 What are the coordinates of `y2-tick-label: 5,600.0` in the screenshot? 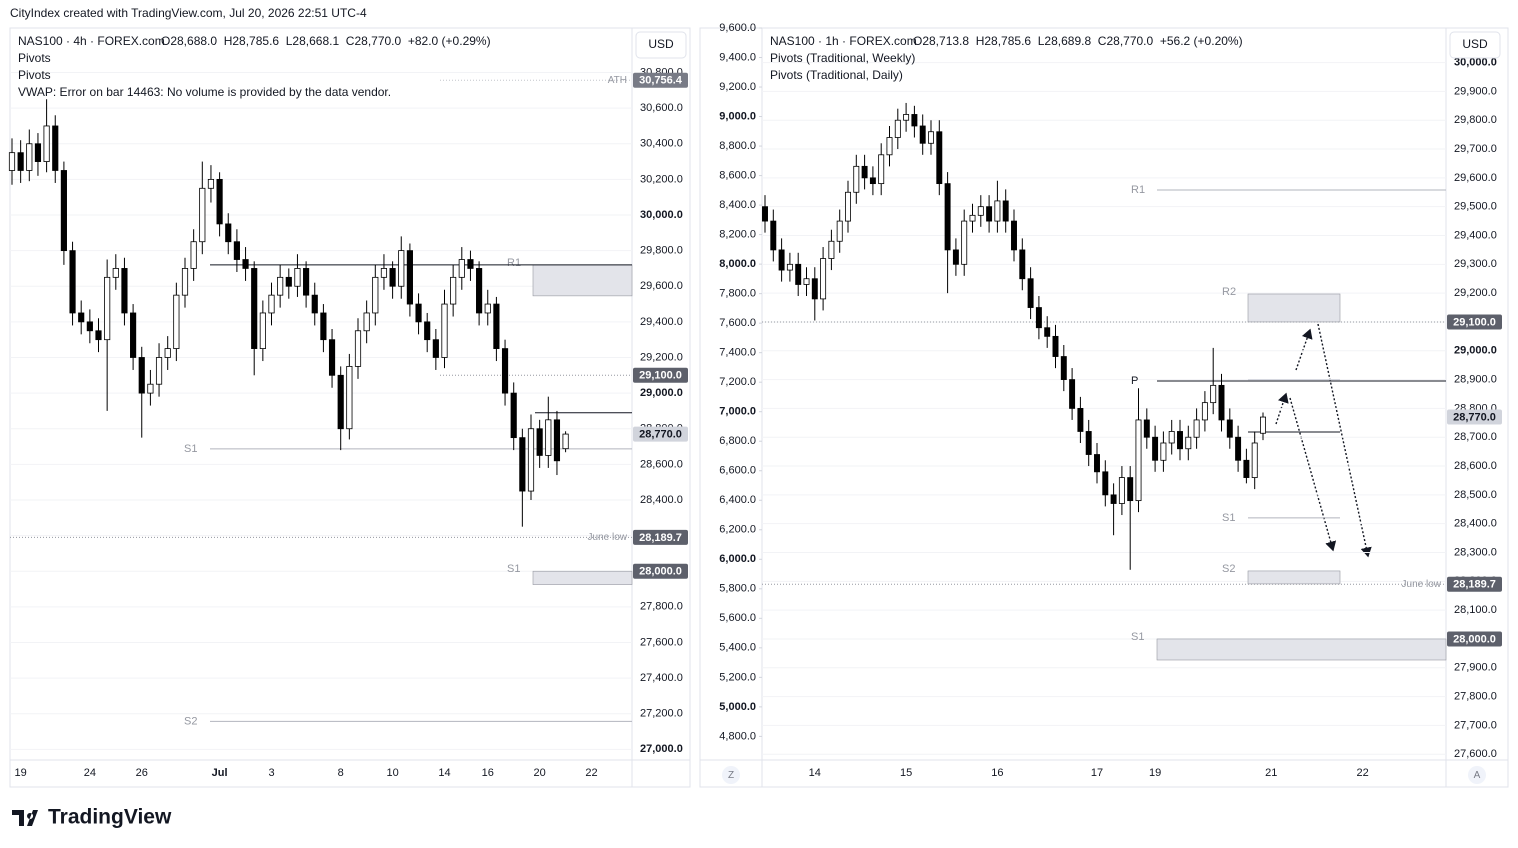 It's located at (737, 618).